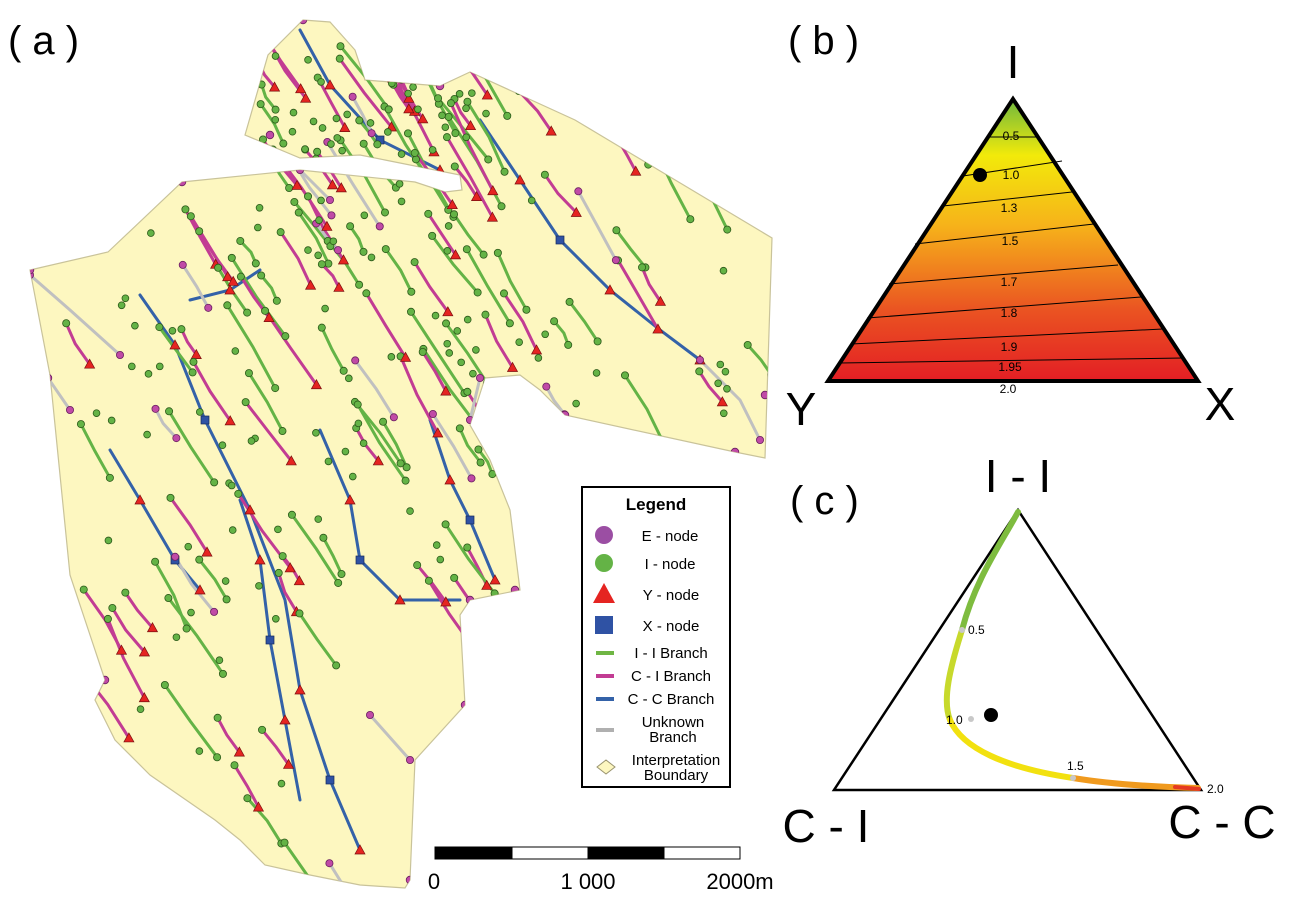 This screenshot has height=915, width=1295. What do you see at coordinates (1017, 649) in the screenshot?
I see `ternary-c-outline` at bounding box center [1017, 649].